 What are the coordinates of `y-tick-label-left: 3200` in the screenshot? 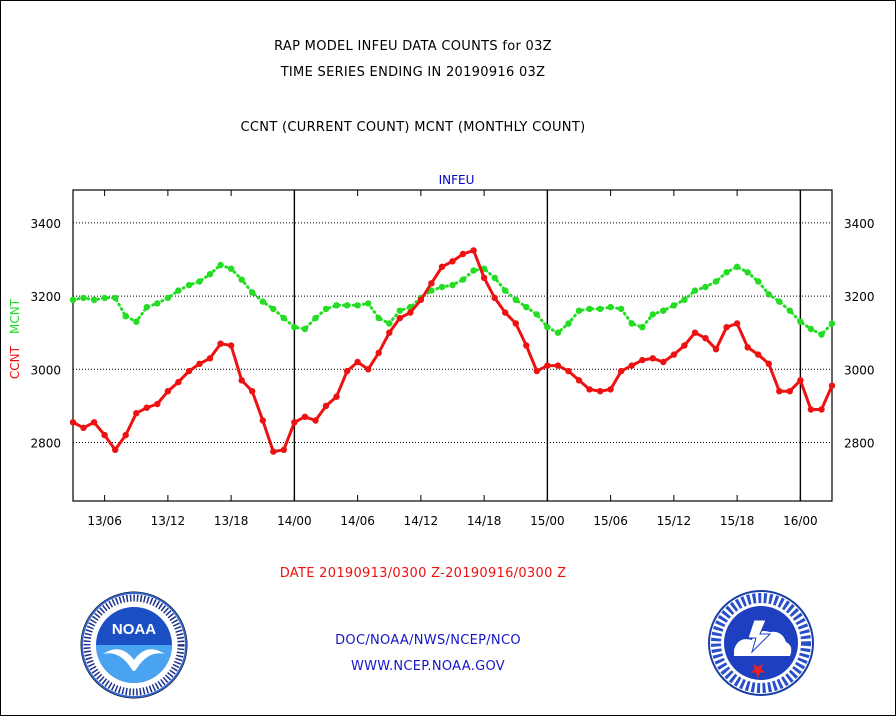 It's located at (45, 297).